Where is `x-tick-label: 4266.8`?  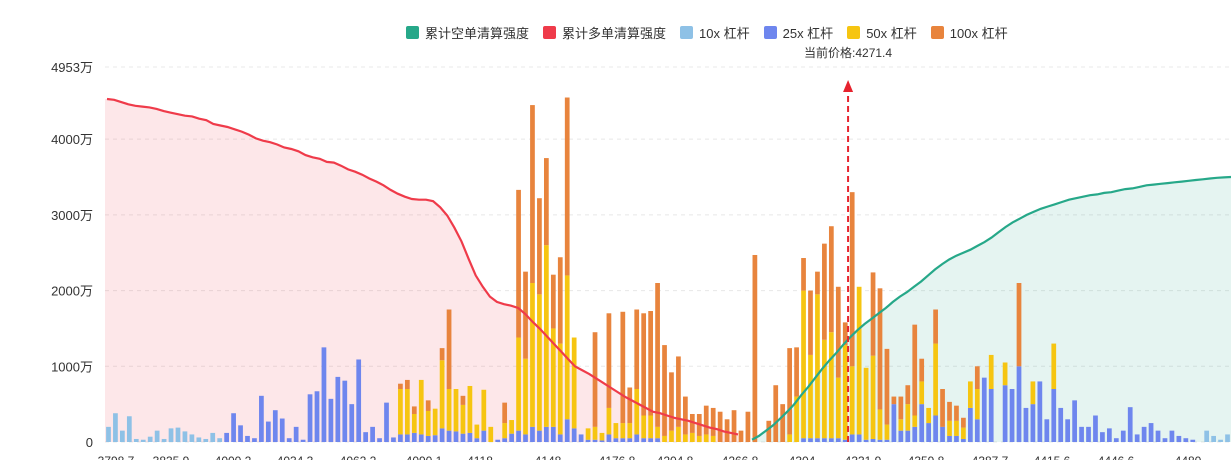 x-tick-label: 4266.8 is located at coordinates (740, 457).